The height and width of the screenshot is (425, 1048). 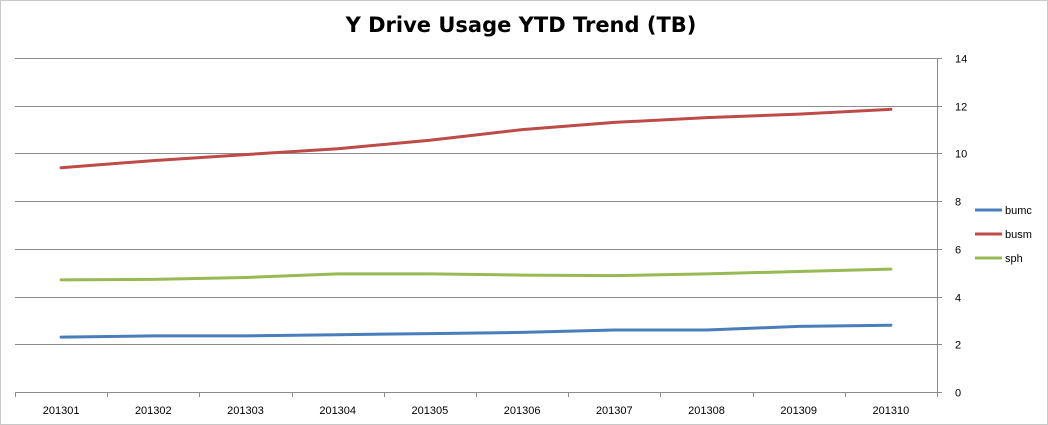 What do you see at coordinates (476, 274) in the screenshot?
I see `series-line-sph` at bounding box center [476, 274].